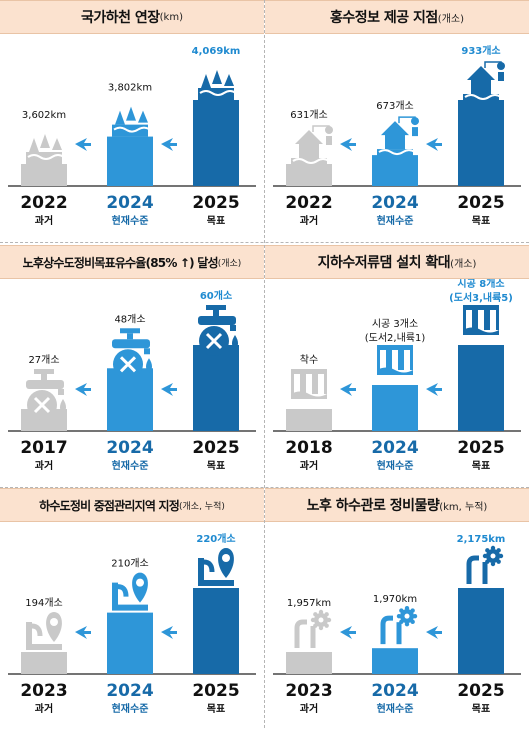 The image size is (529, 730). I want to click on value-label: 933개소, so click(480, 50).